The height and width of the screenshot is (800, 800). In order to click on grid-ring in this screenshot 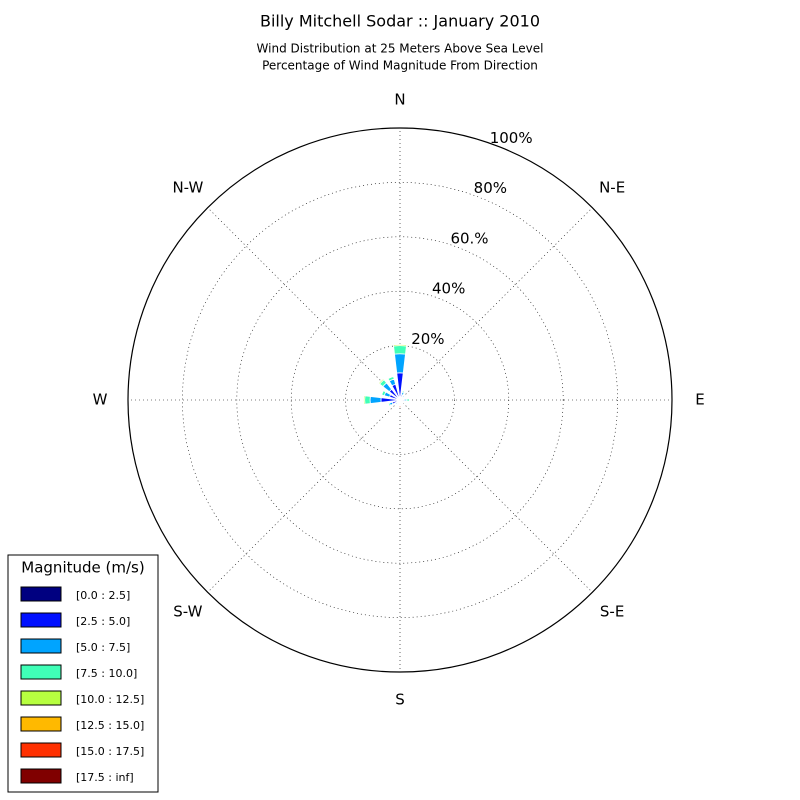, I will do `click(400, 400)`.